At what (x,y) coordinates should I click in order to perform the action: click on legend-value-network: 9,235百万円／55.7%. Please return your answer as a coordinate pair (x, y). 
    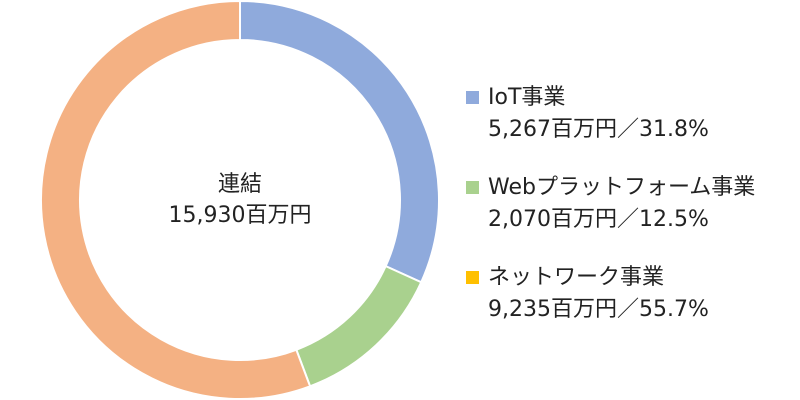
    Looking at the image, I should click on (598, 309).